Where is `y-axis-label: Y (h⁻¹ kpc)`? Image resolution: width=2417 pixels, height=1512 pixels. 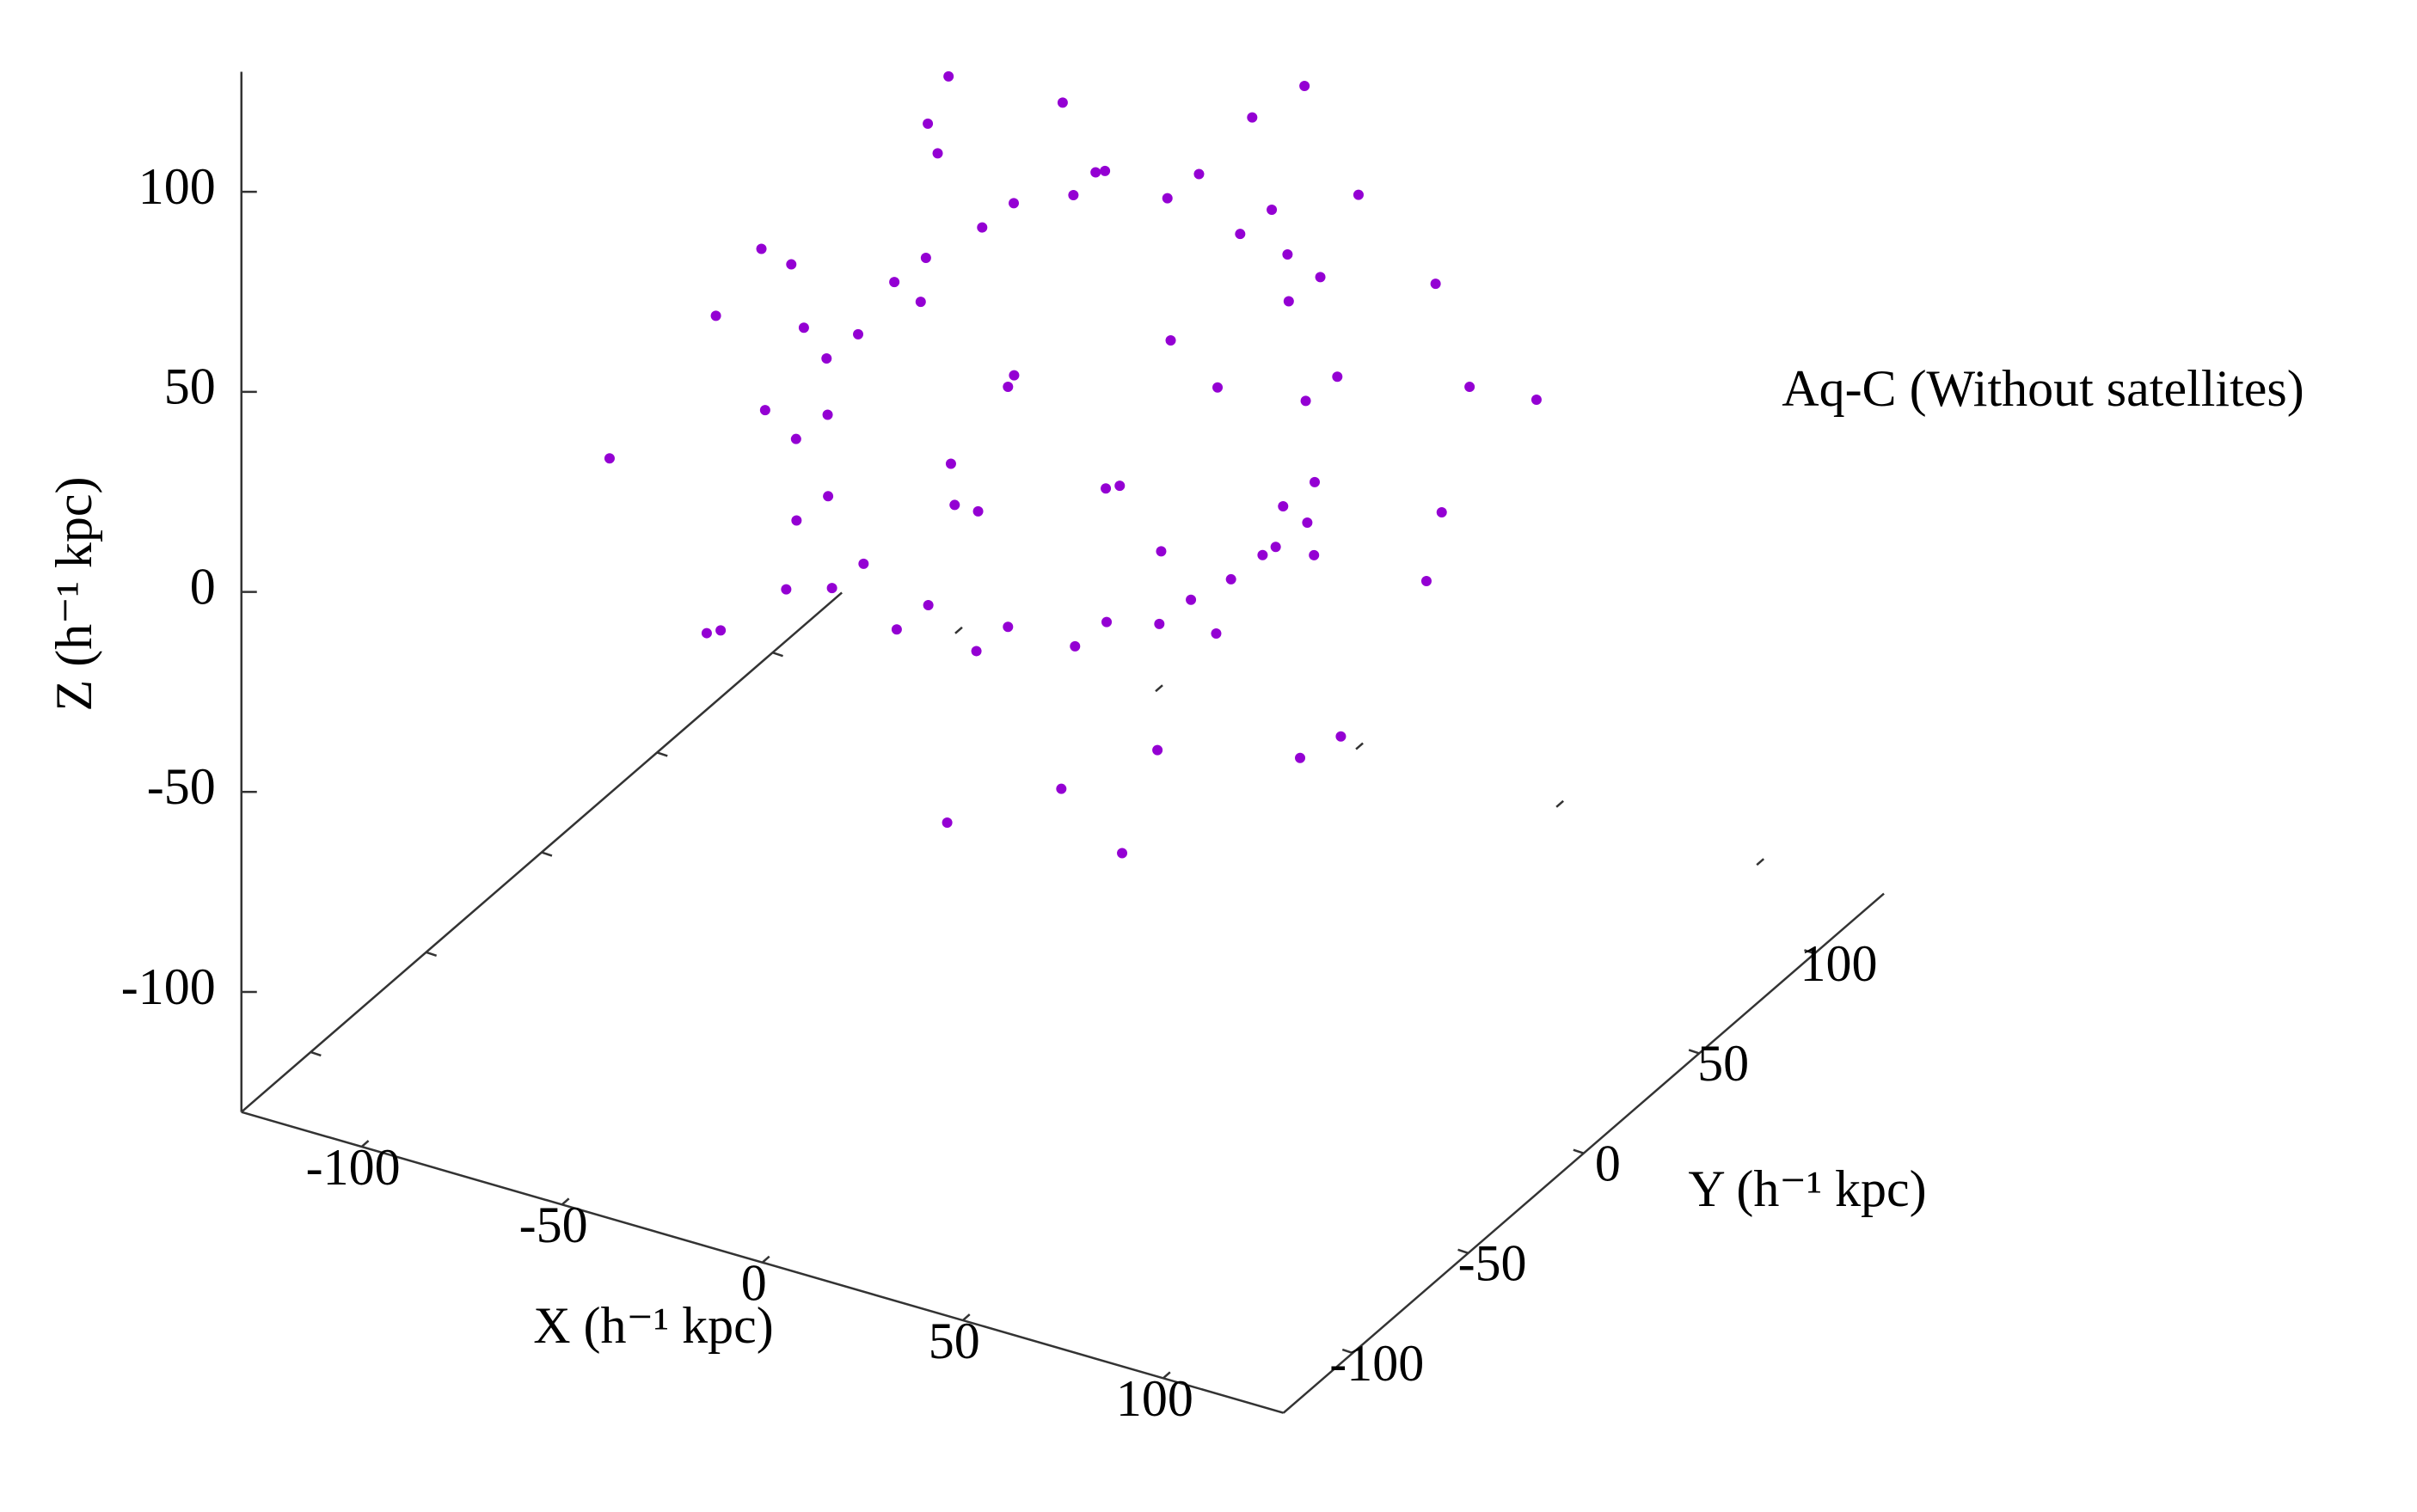 y-axis-label: Y (h⁻¹ kpc) is located at coordinates (1807, 1188).